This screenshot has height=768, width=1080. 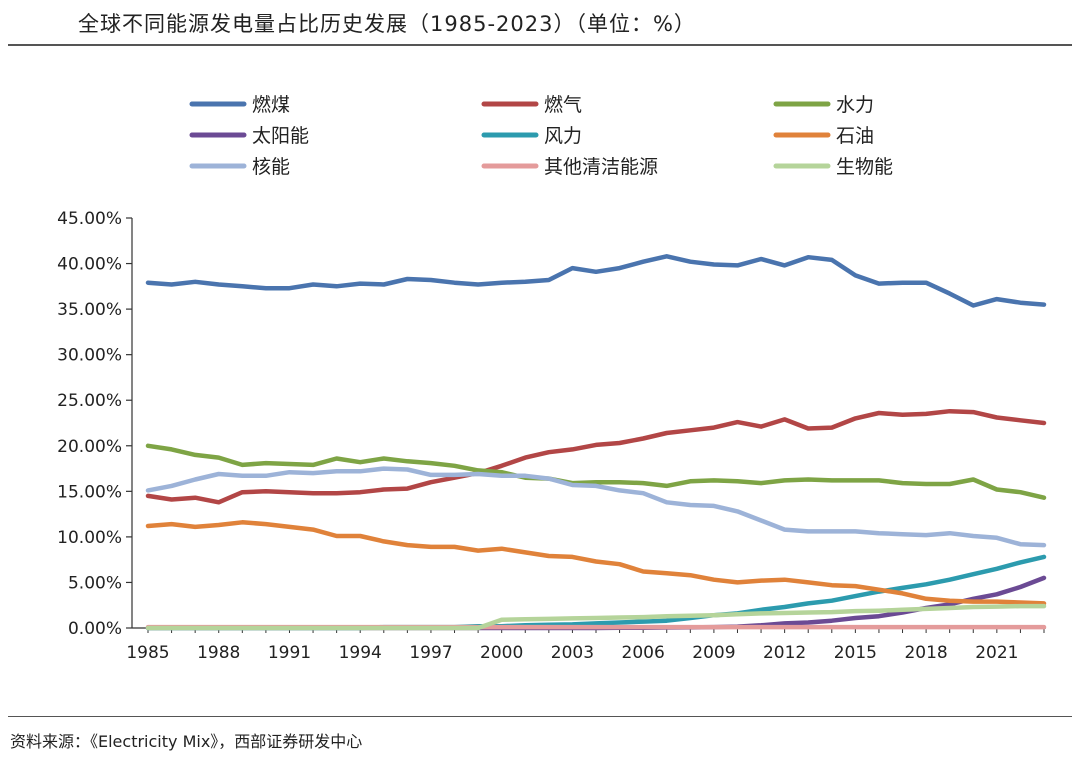 I want to click on legend-label: 太阳能, so click(x=280, y=136).